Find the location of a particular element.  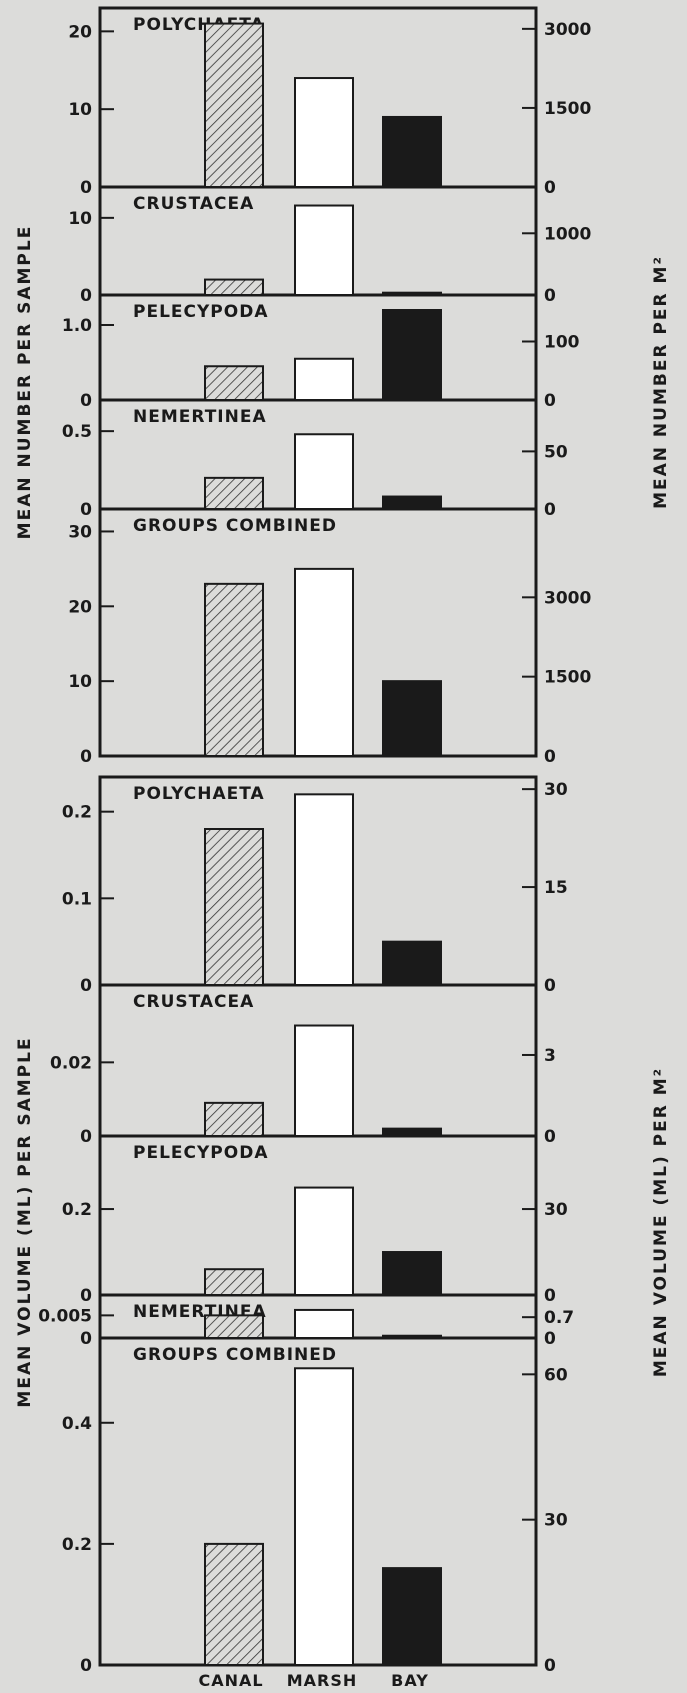

category-labels: CANAL MARSH BAY is located at coordinates (313, 1680).